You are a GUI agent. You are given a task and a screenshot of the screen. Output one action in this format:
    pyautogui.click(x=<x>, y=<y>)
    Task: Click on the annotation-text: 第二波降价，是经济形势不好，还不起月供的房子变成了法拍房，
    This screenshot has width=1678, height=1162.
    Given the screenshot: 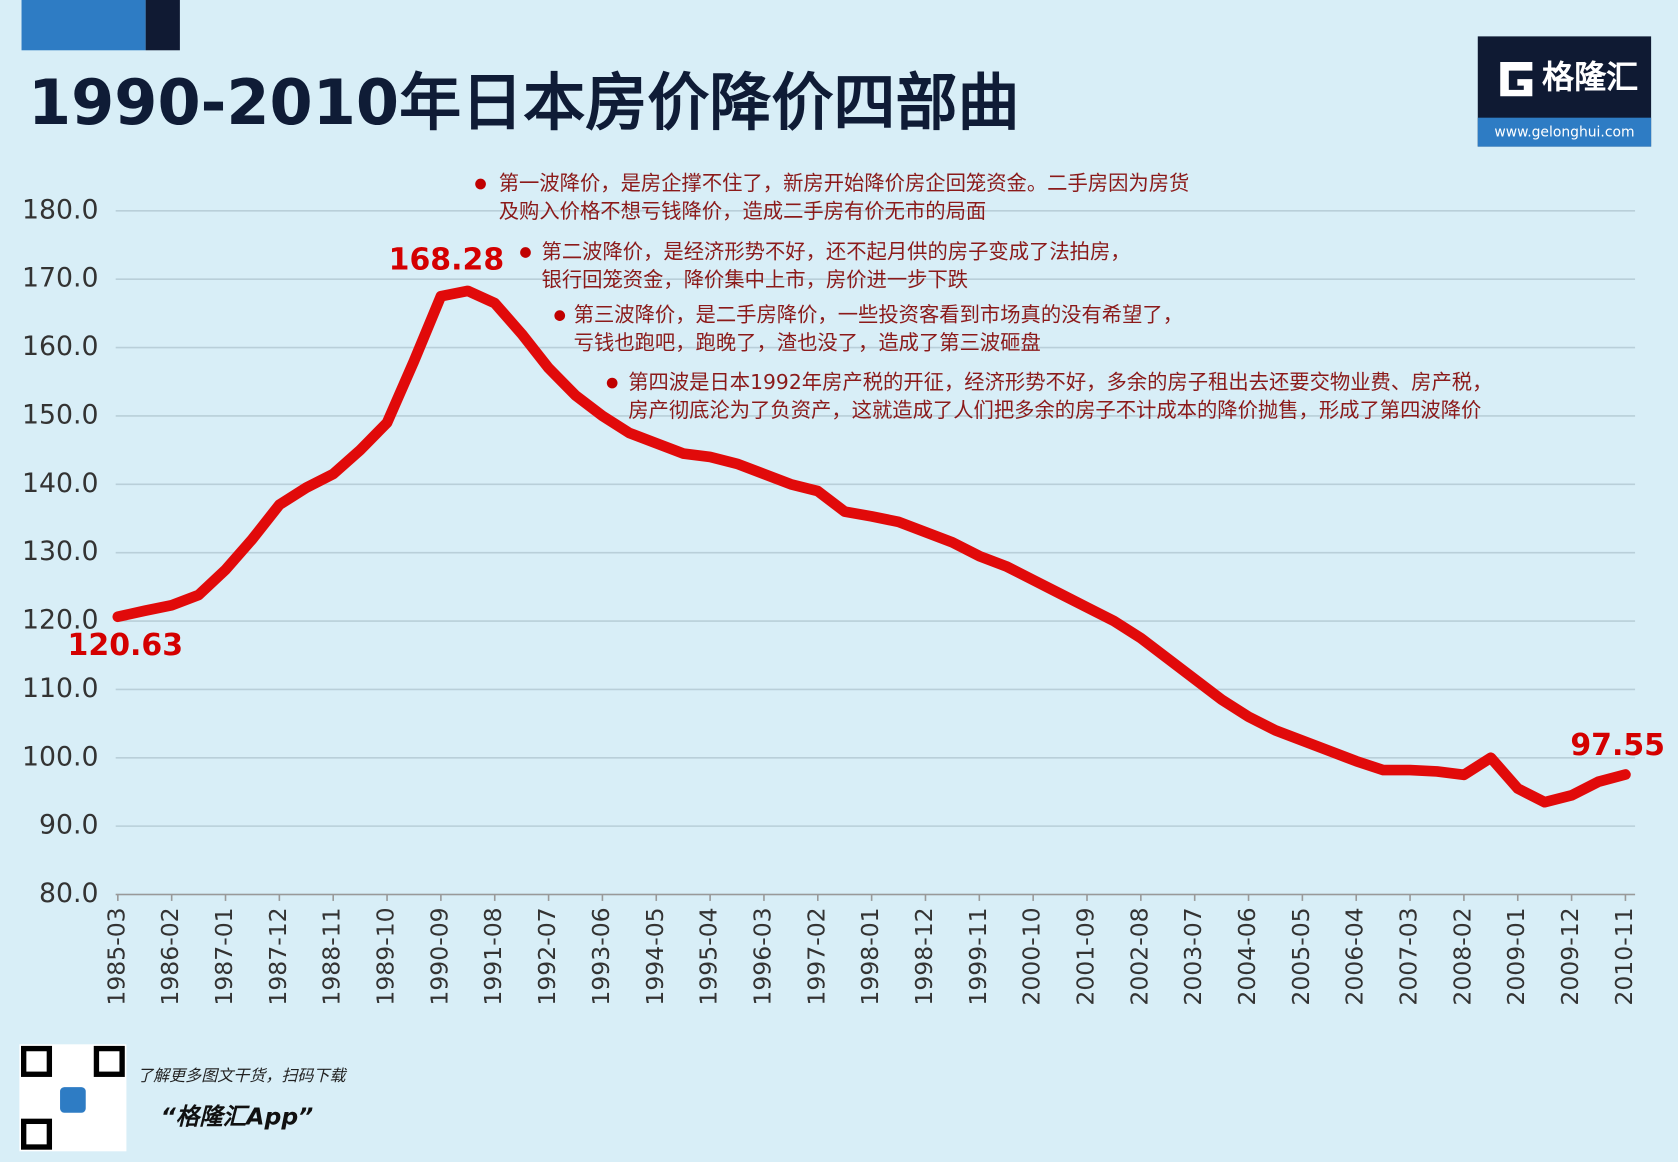 What is the action you would take?
    pyautogui.click(x=836, y=252)
    